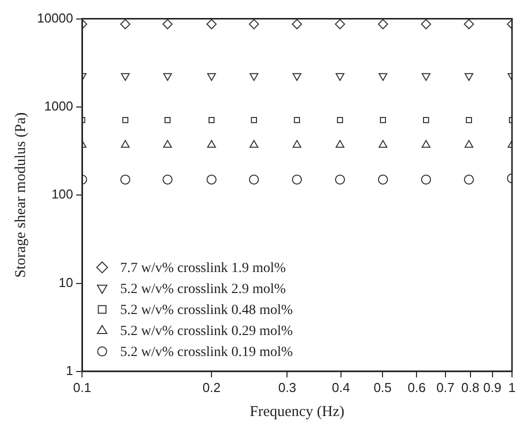 This screenshot has width=528, height=433. I want to click on y-axis-title: Storage shear modulus (Pa), so click(20, 195).